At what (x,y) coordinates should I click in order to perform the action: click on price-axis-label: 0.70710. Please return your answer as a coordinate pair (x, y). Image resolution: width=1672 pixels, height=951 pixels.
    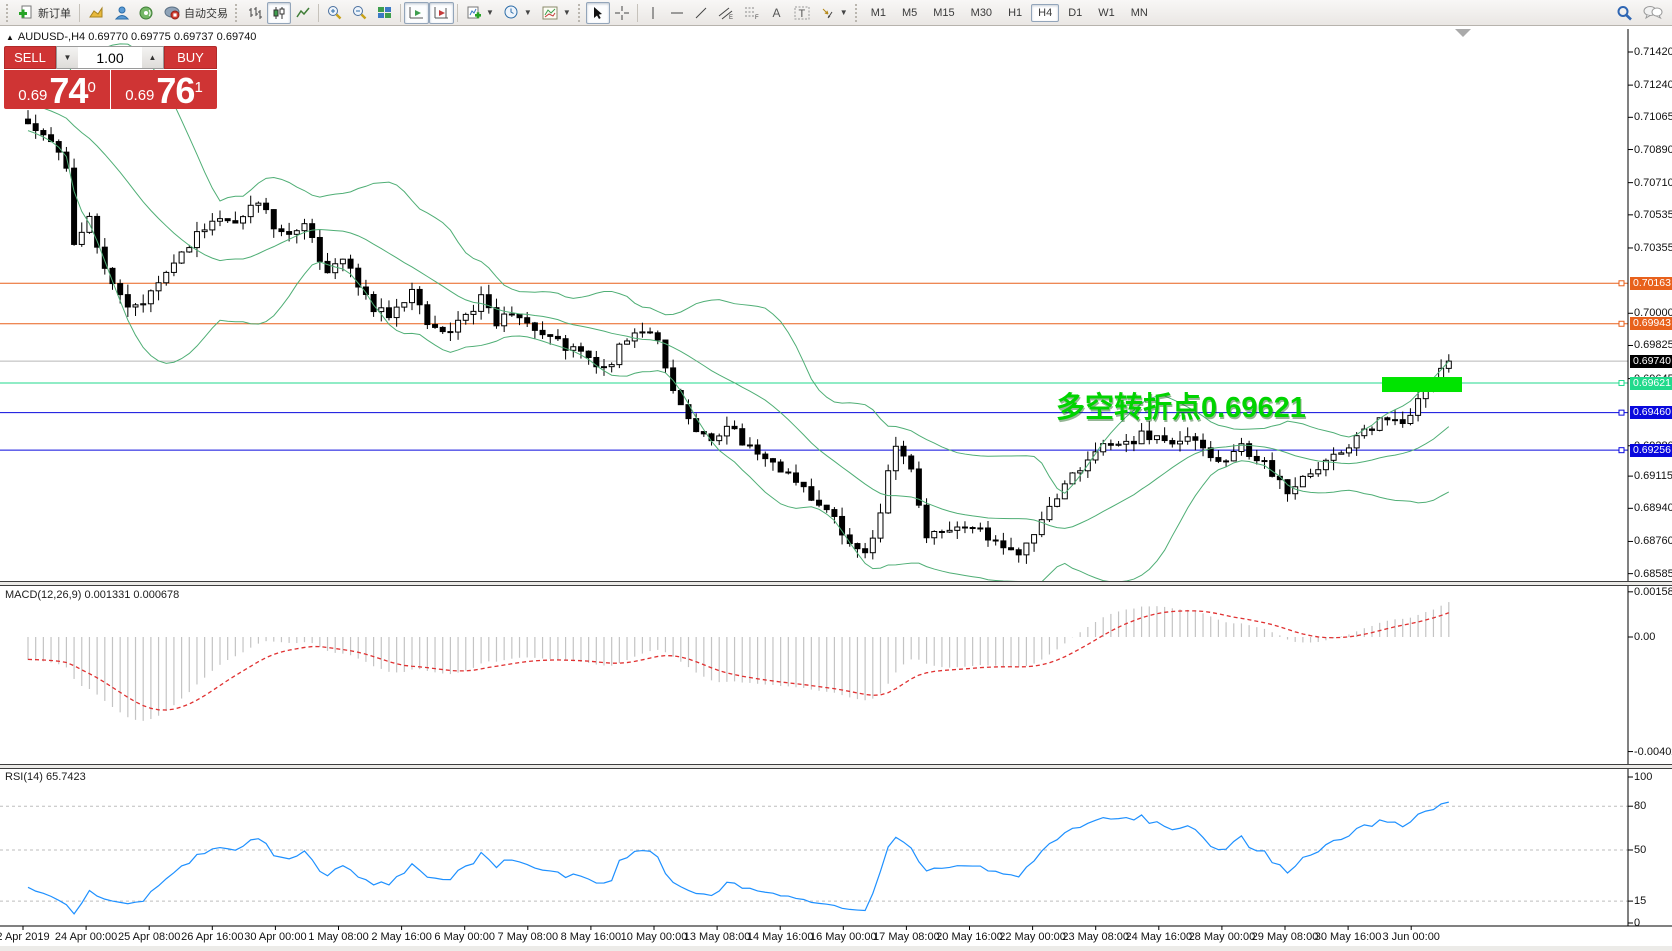
    Looking at the image, I should click on (1653, 182).